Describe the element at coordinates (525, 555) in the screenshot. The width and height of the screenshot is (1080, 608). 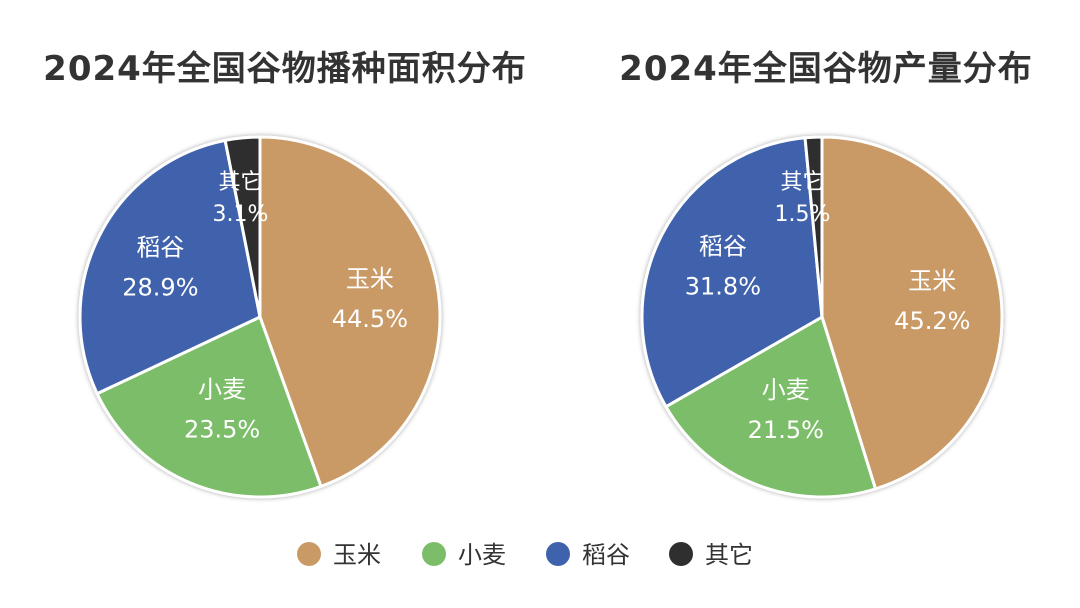
I see `legend: 玉米 小麦 稻谷 其它` at that location.